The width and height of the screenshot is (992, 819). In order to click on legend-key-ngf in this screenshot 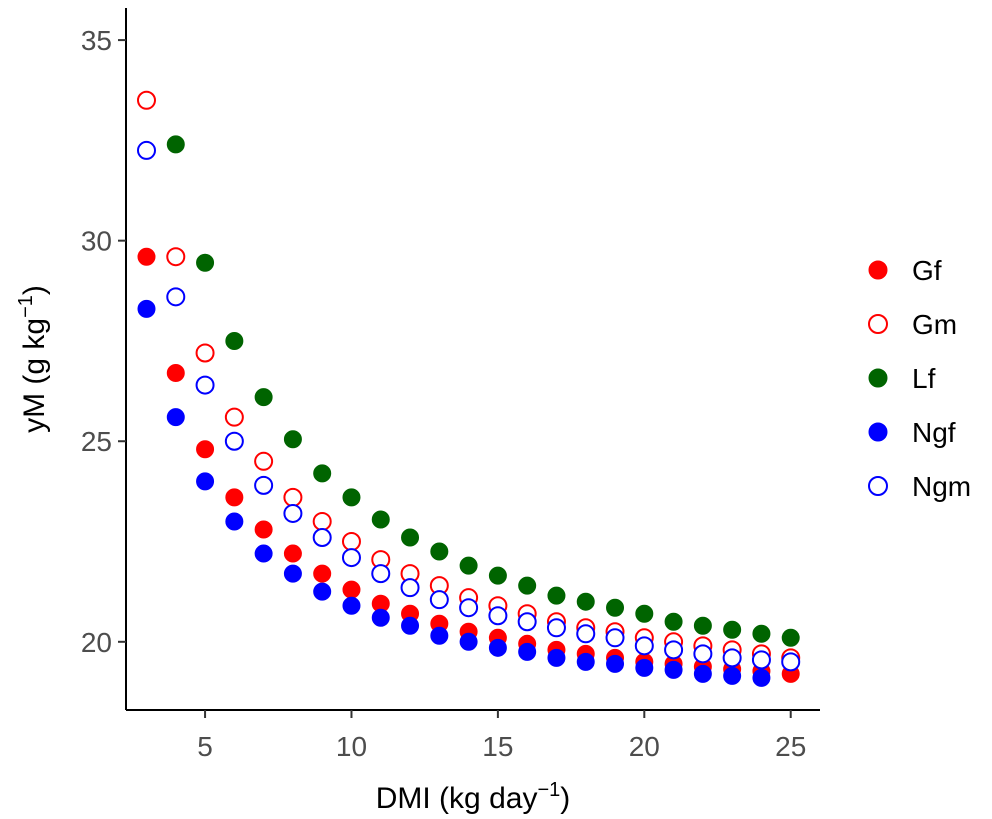, I will do `click(878, 432)`.